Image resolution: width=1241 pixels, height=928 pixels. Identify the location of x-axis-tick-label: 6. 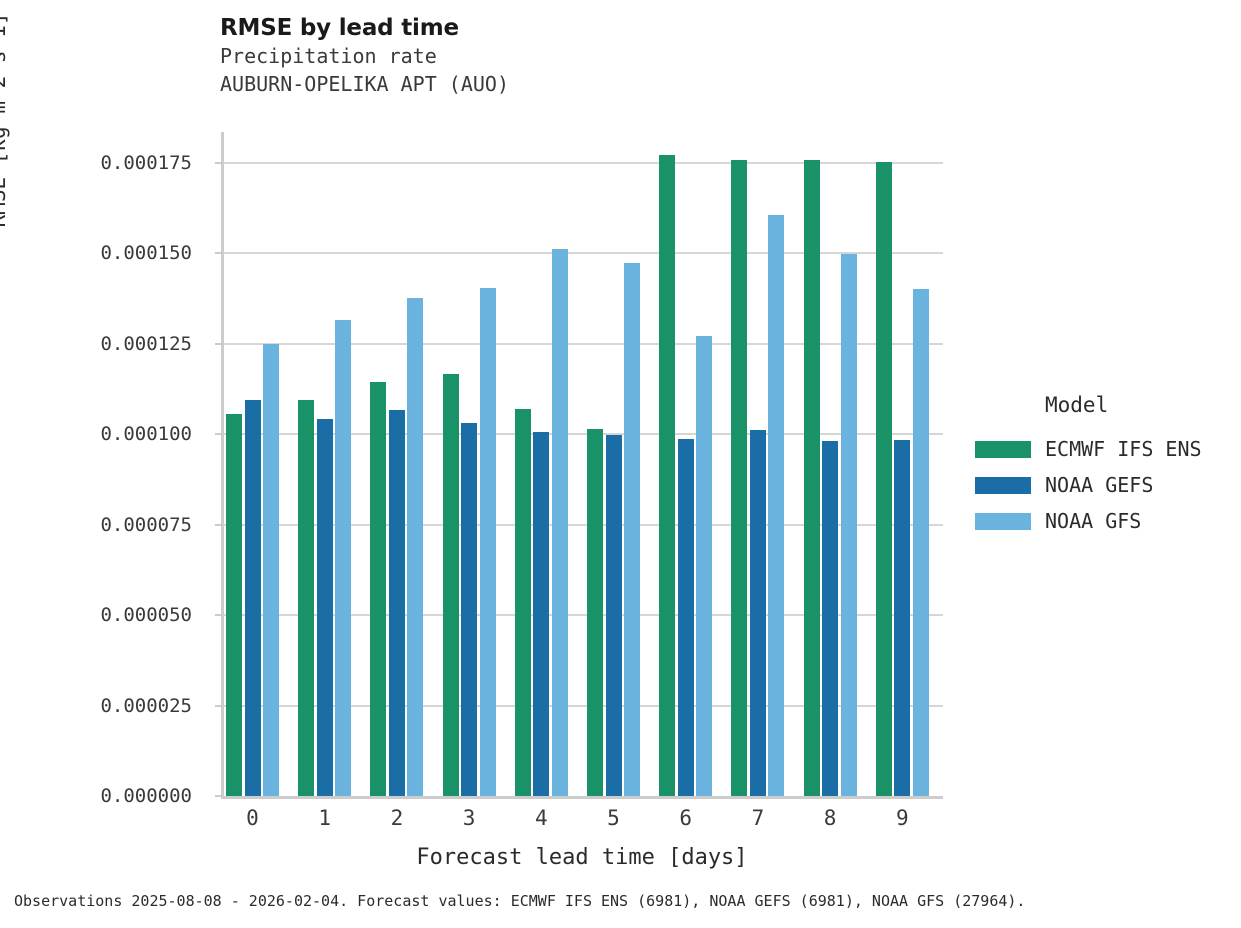
(686, 818).